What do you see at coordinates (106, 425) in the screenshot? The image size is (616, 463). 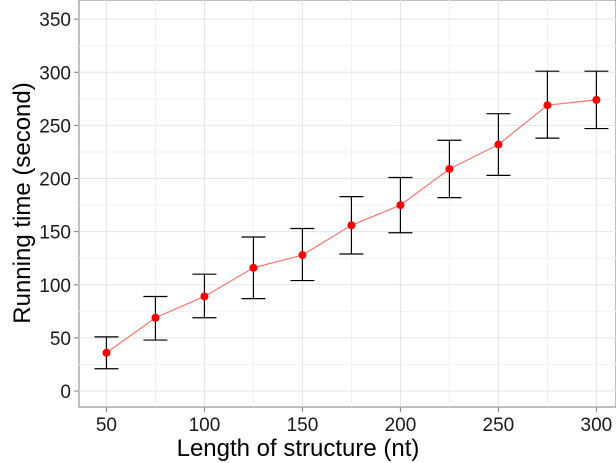 I see `x-tick-label: 50` at bounding box center [106, 425].